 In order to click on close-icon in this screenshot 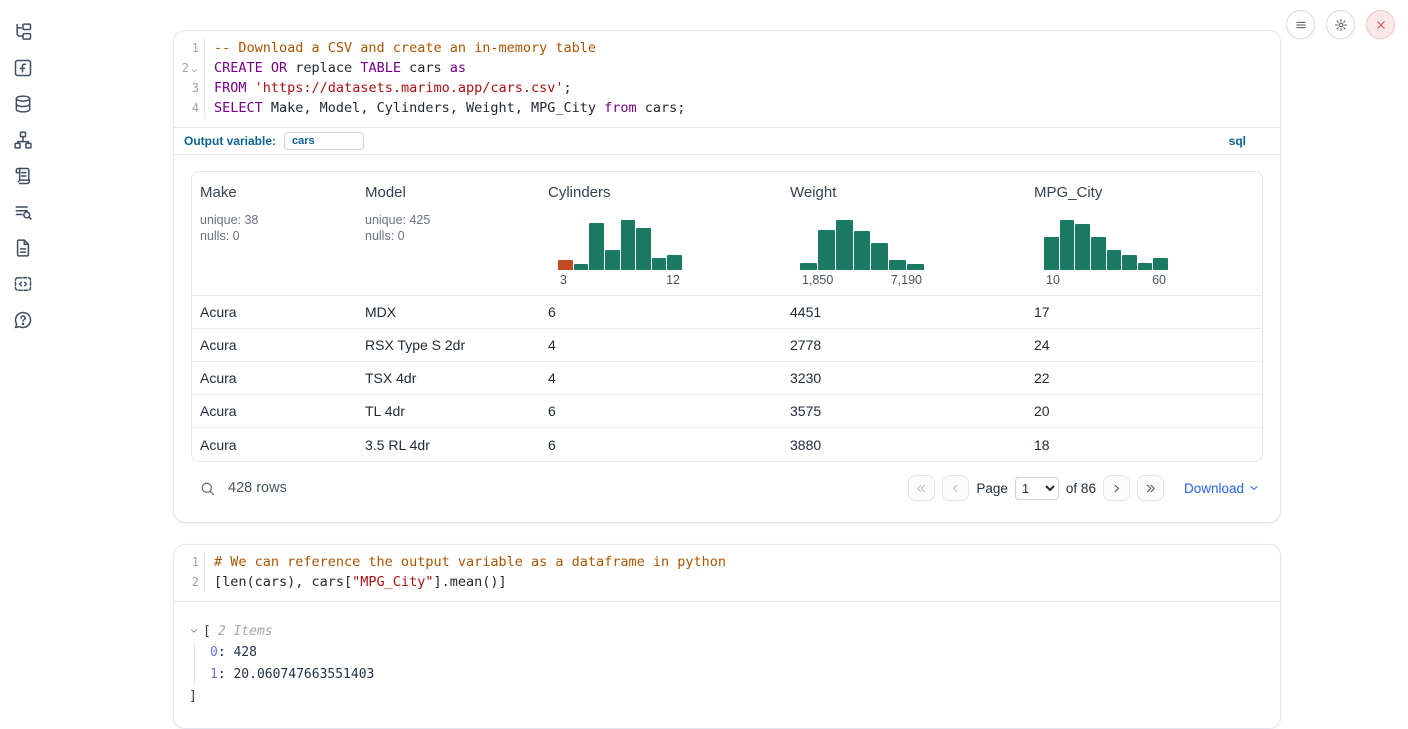, I will do `click(1381, 25)`.